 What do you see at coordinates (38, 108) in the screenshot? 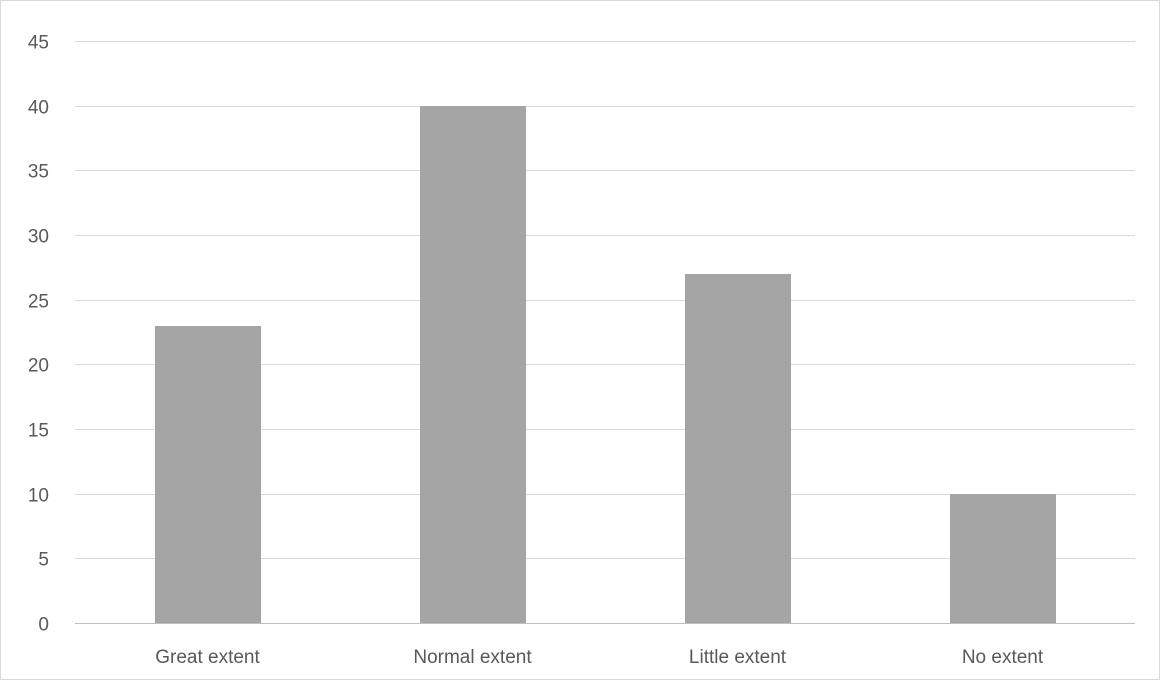
I see `y-tick-label: 40` at bounding box center [38, 108].